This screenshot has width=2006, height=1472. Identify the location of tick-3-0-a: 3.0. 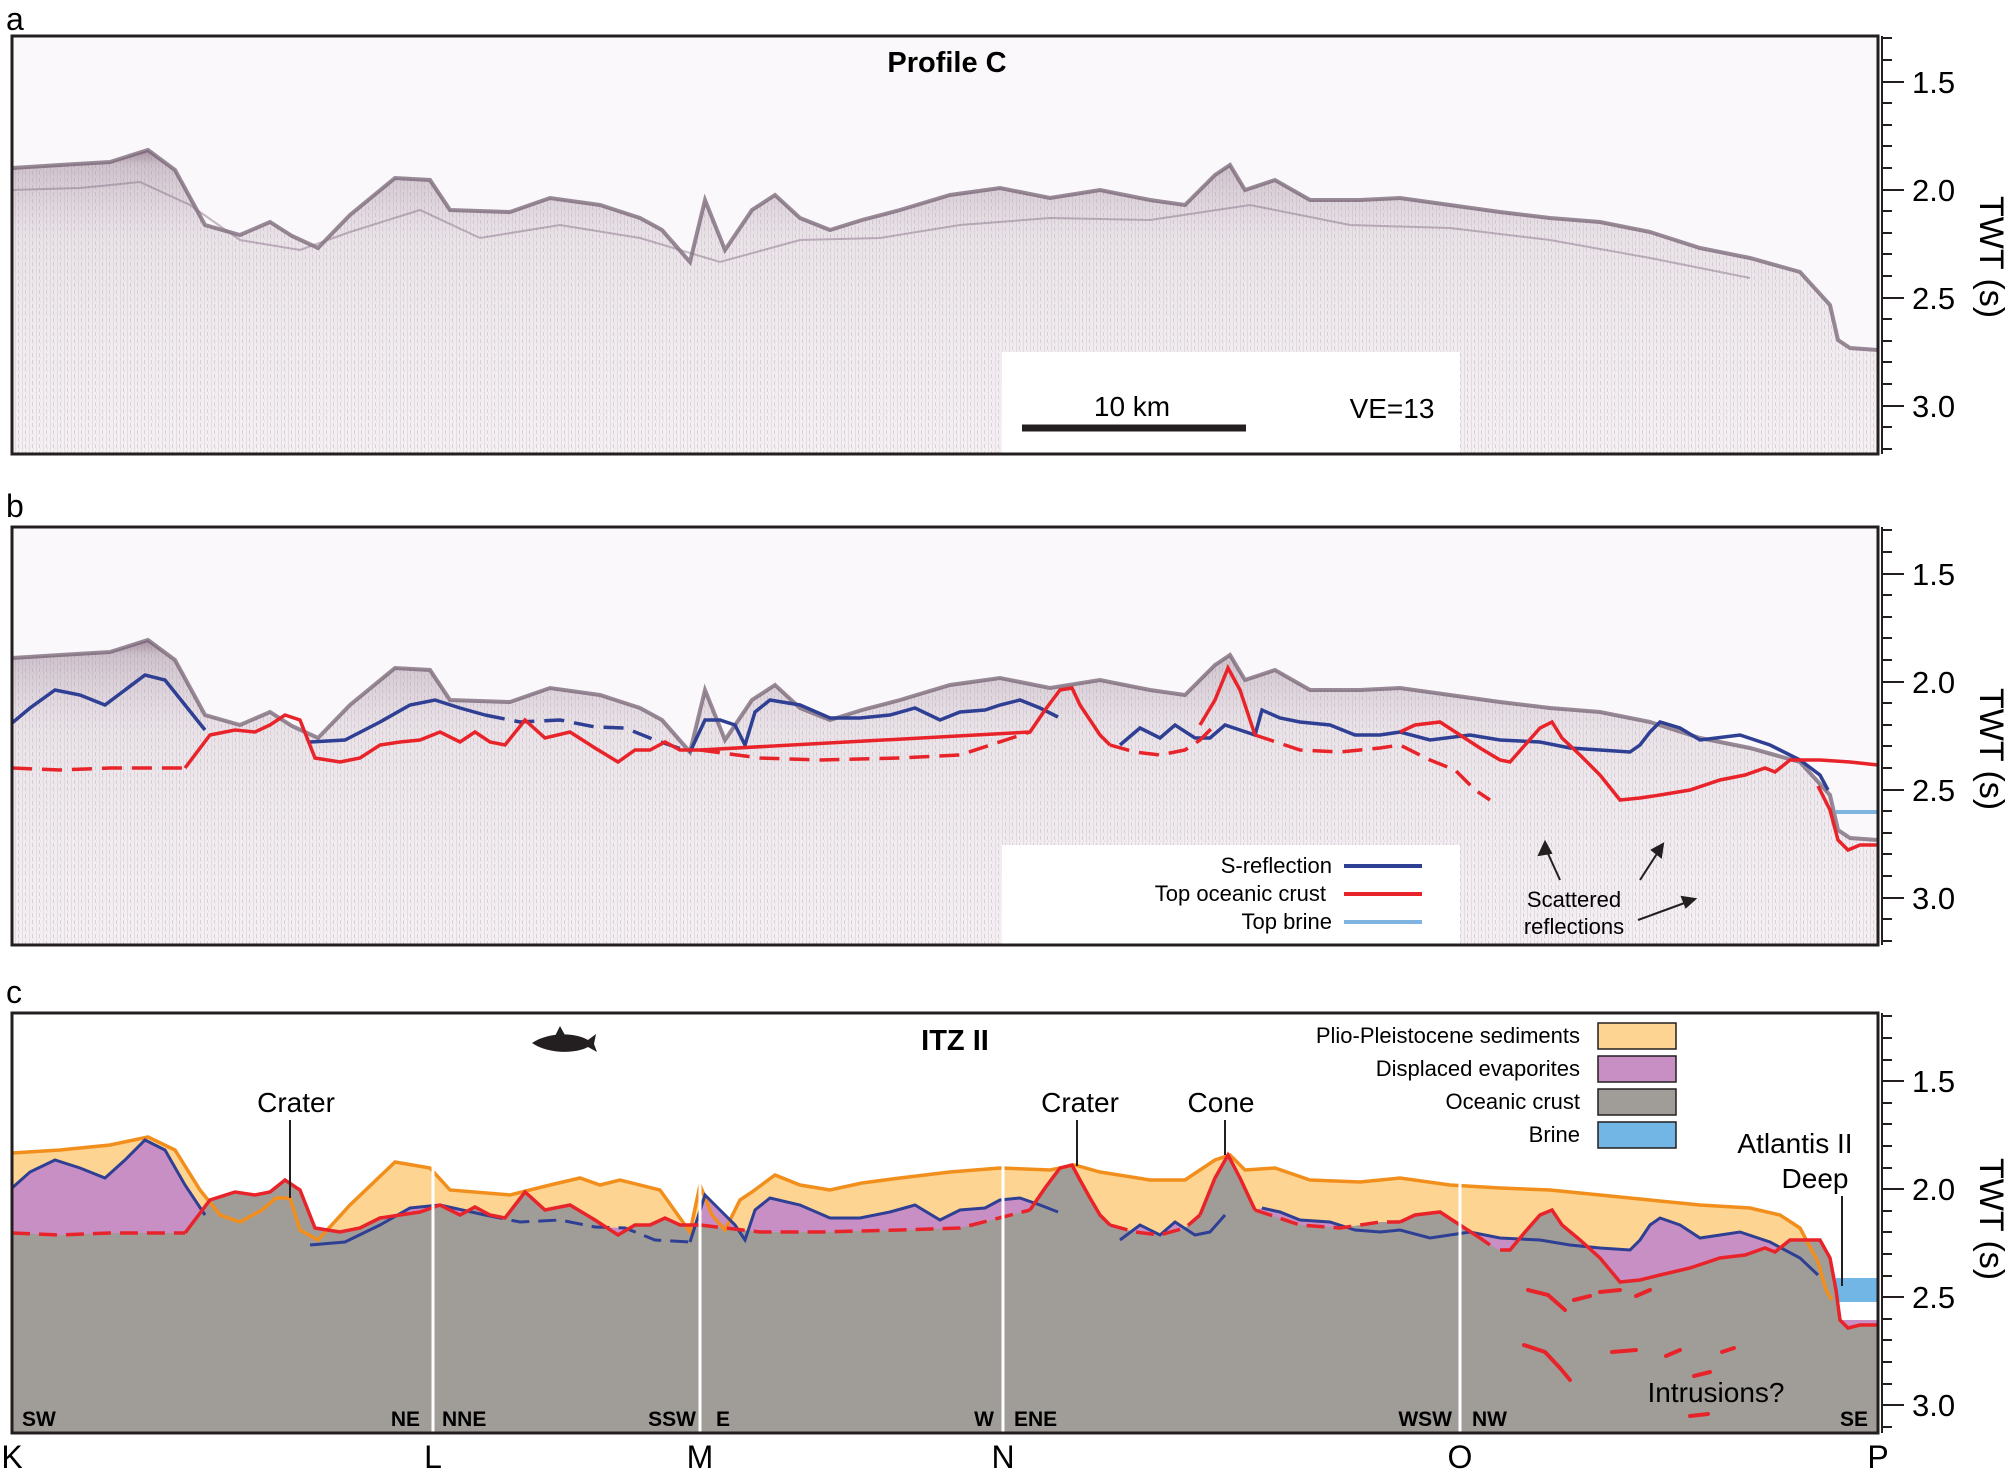
(1933, 406).